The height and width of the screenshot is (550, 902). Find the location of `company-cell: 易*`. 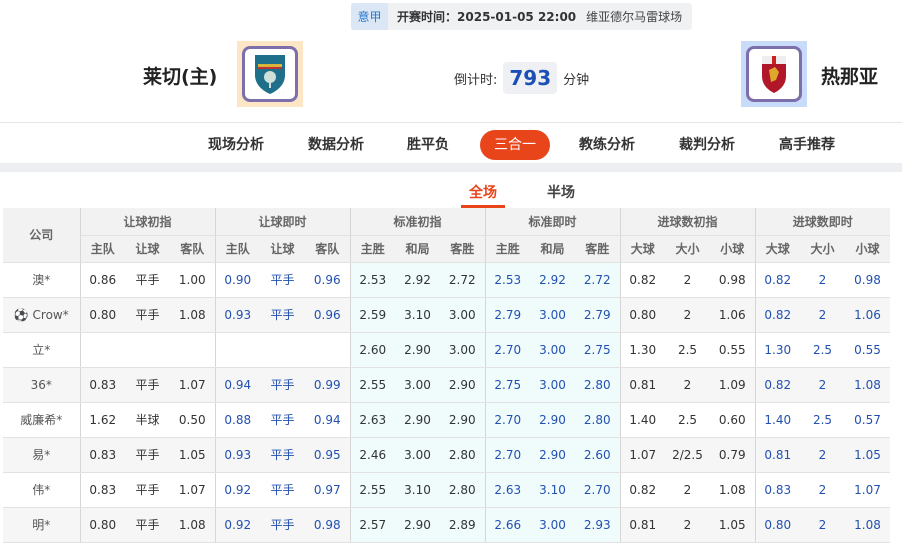

company-cell: 易* is located at coordinates (41, 455).